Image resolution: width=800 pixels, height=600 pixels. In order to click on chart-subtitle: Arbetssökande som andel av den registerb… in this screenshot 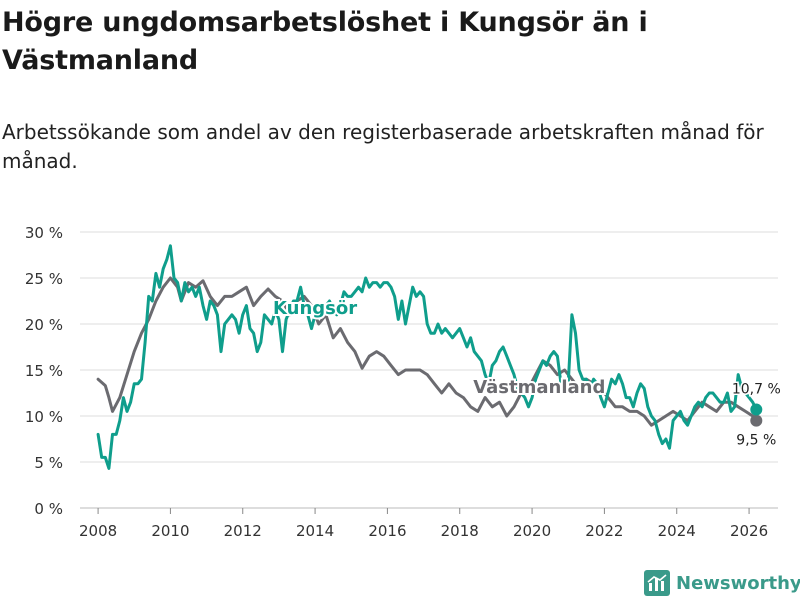, I will do `click(383, 146)`.